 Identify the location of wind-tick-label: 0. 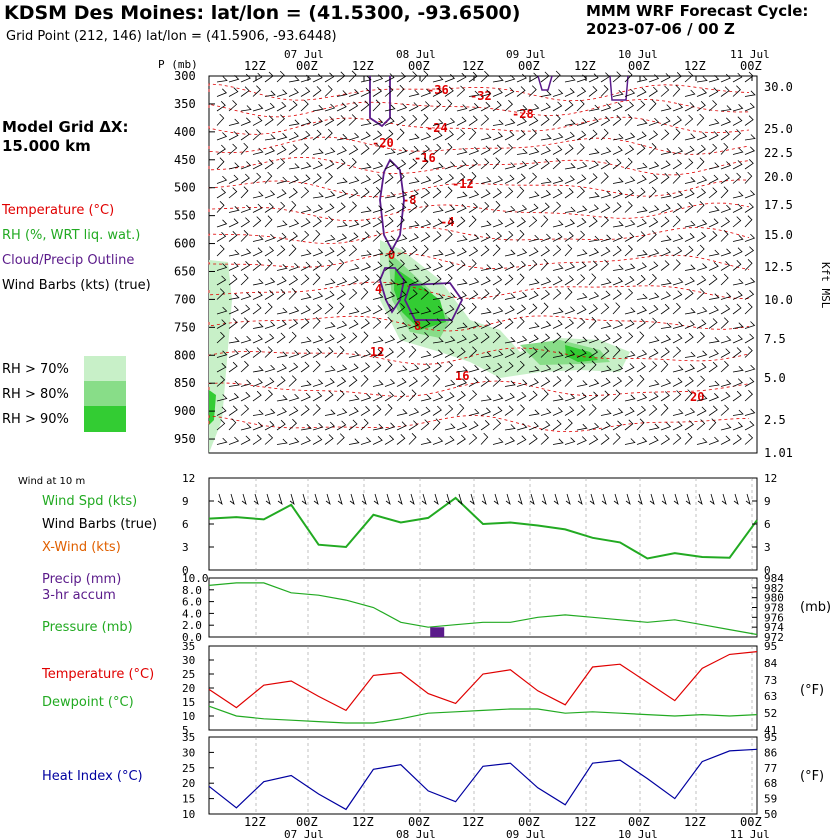
(185, 570).